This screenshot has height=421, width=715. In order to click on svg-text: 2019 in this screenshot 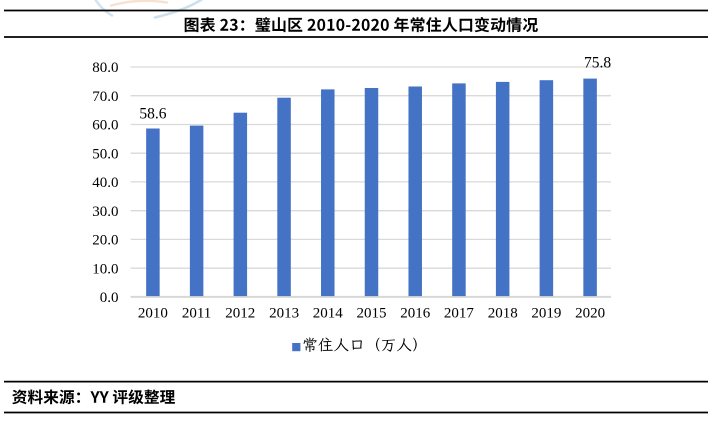, I will do `click(546, 313)`.